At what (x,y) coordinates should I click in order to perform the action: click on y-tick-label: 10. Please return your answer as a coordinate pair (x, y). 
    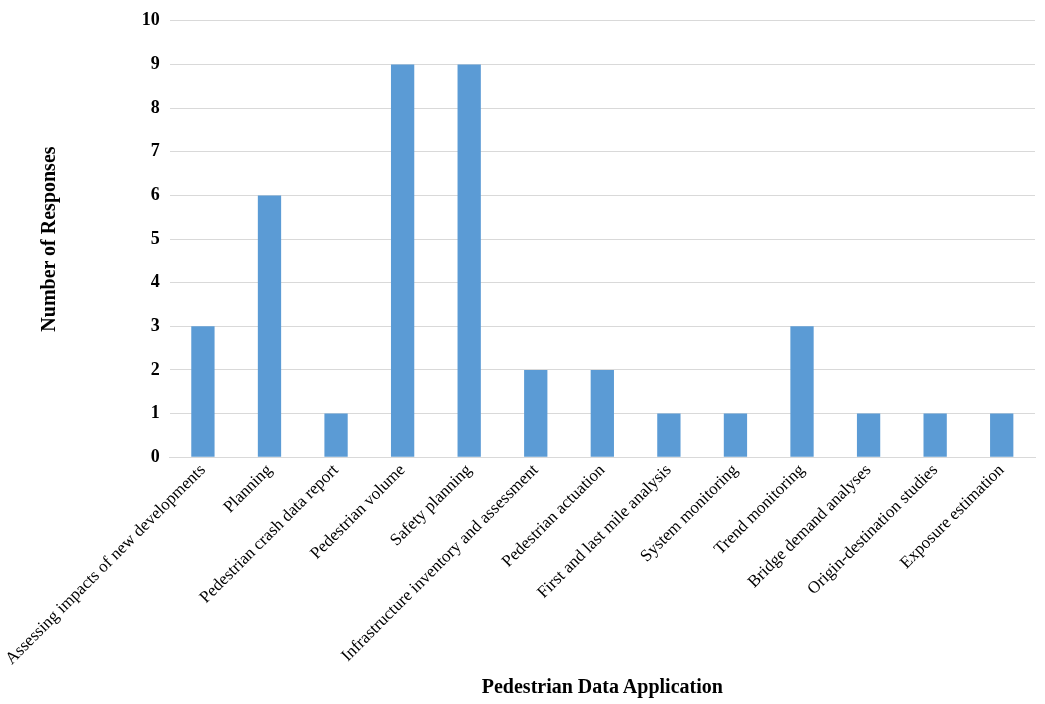
    Looking at the image, I should click on (150, 19).